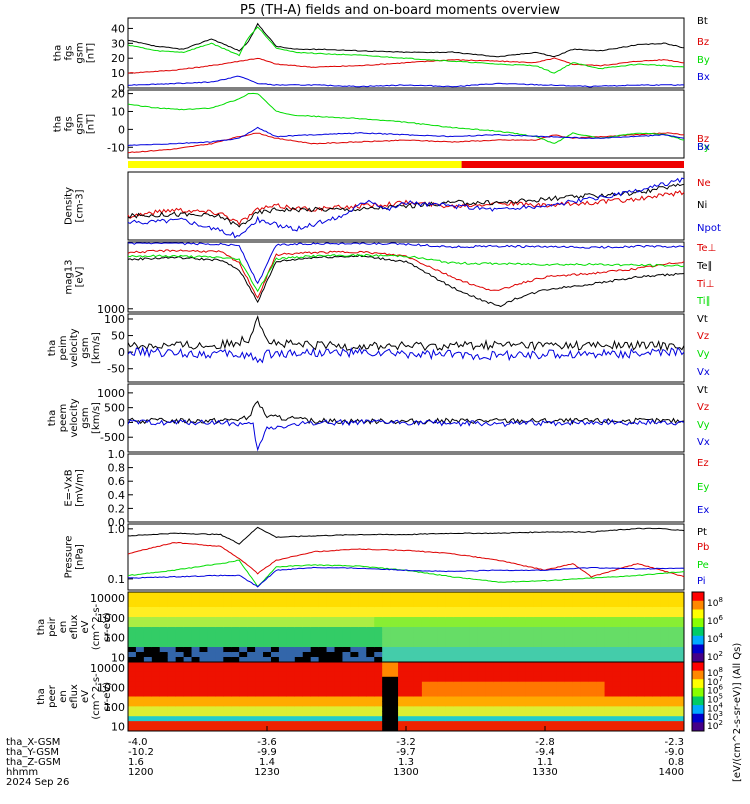  What do you see at coordinates (698, 658) in the screenshot?
I see `colorbar-step` at bounding box center [698, 658].